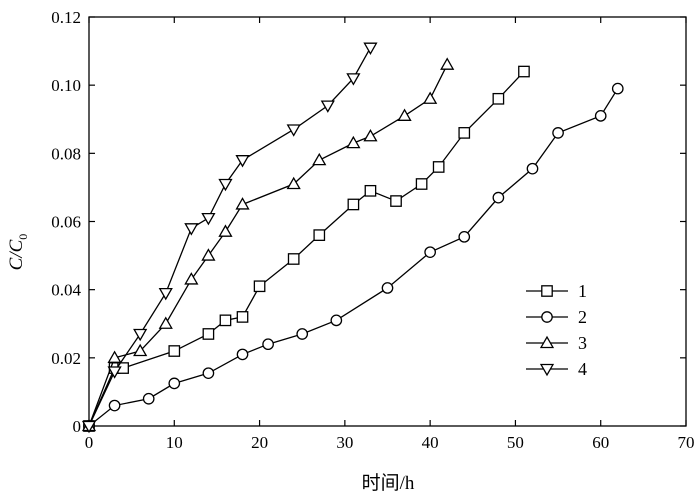 The image size is (700, 499). What do you see at coordinates (344, 442) in the screenshot?
I see `x-tick-label: 30` at bounding box center [344, 442].